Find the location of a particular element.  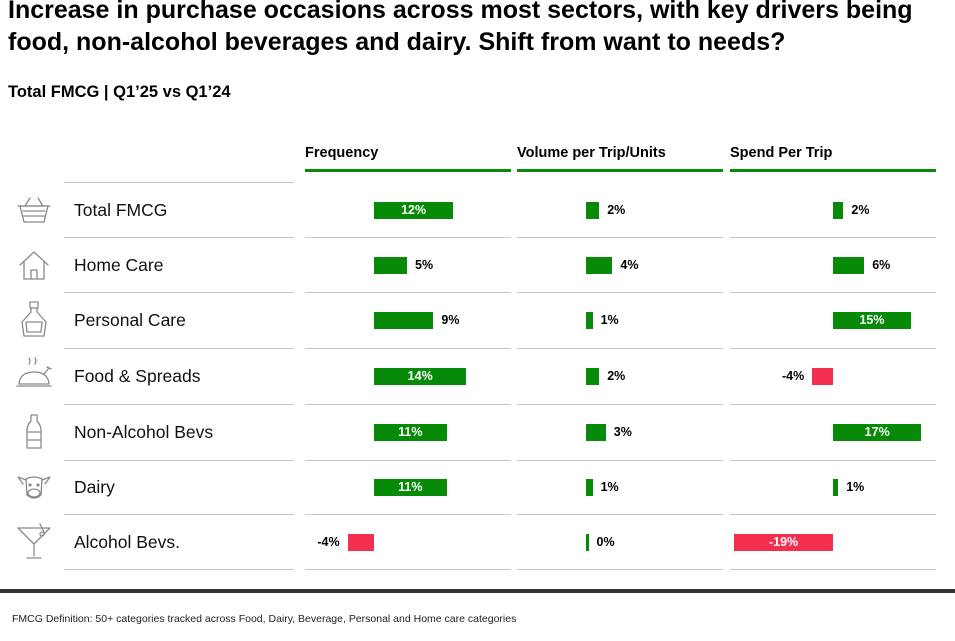

data-label: 14% is located at coordinates (420, 376).